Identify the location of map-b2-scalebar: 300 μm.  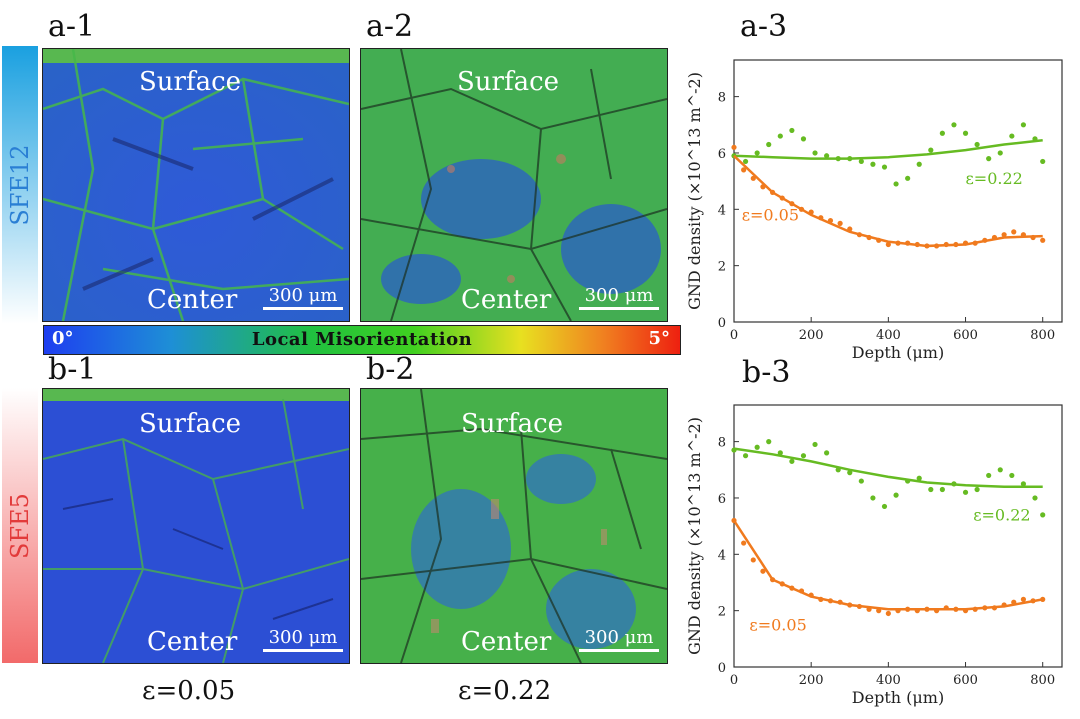
(619, 639).